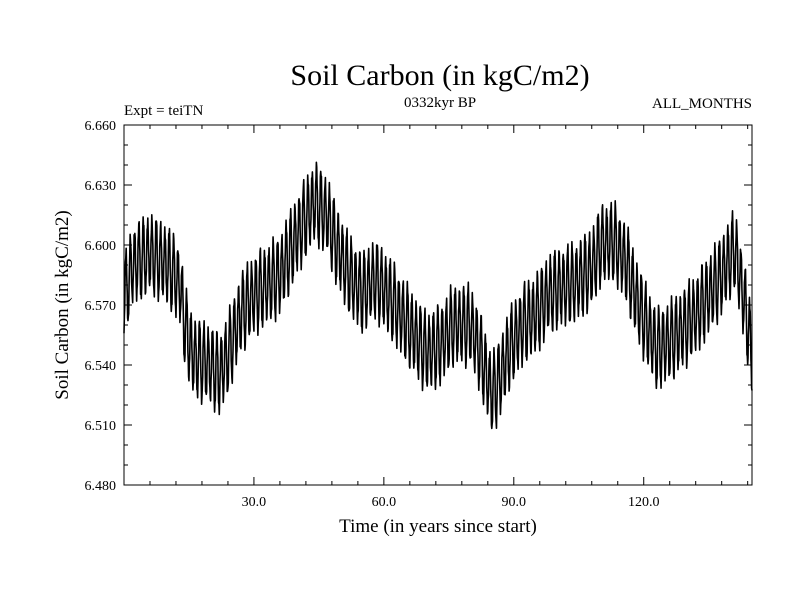  What do you see at coordinates (101, 246) in the screenshot?
I see `y-tick-label: 6.600` at bounding box center [101, 246].